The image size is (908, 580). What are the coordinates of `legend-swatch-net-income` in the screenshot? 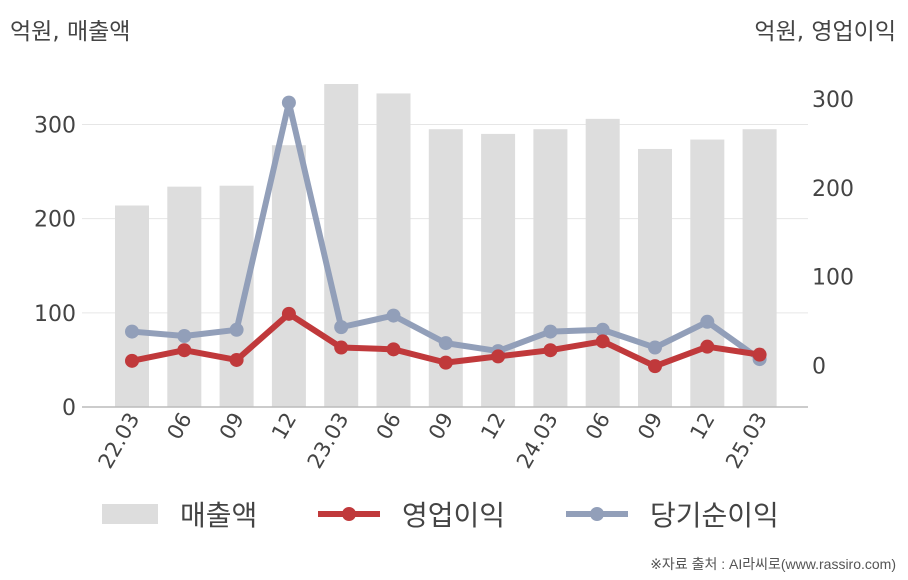 It's located at (597, 514).